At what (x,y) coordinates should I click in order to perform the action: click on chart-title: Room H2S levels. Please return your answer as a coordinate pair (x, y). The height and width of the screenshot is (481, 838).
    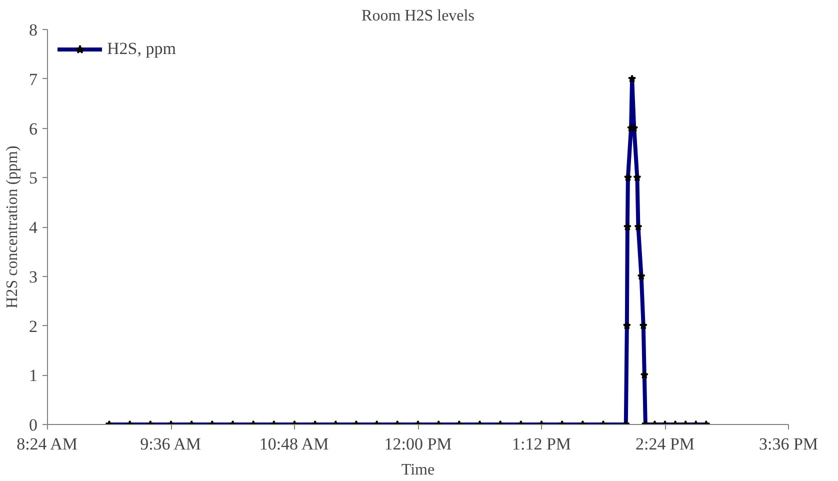
    Looking at the image, I should click on (418, 16).